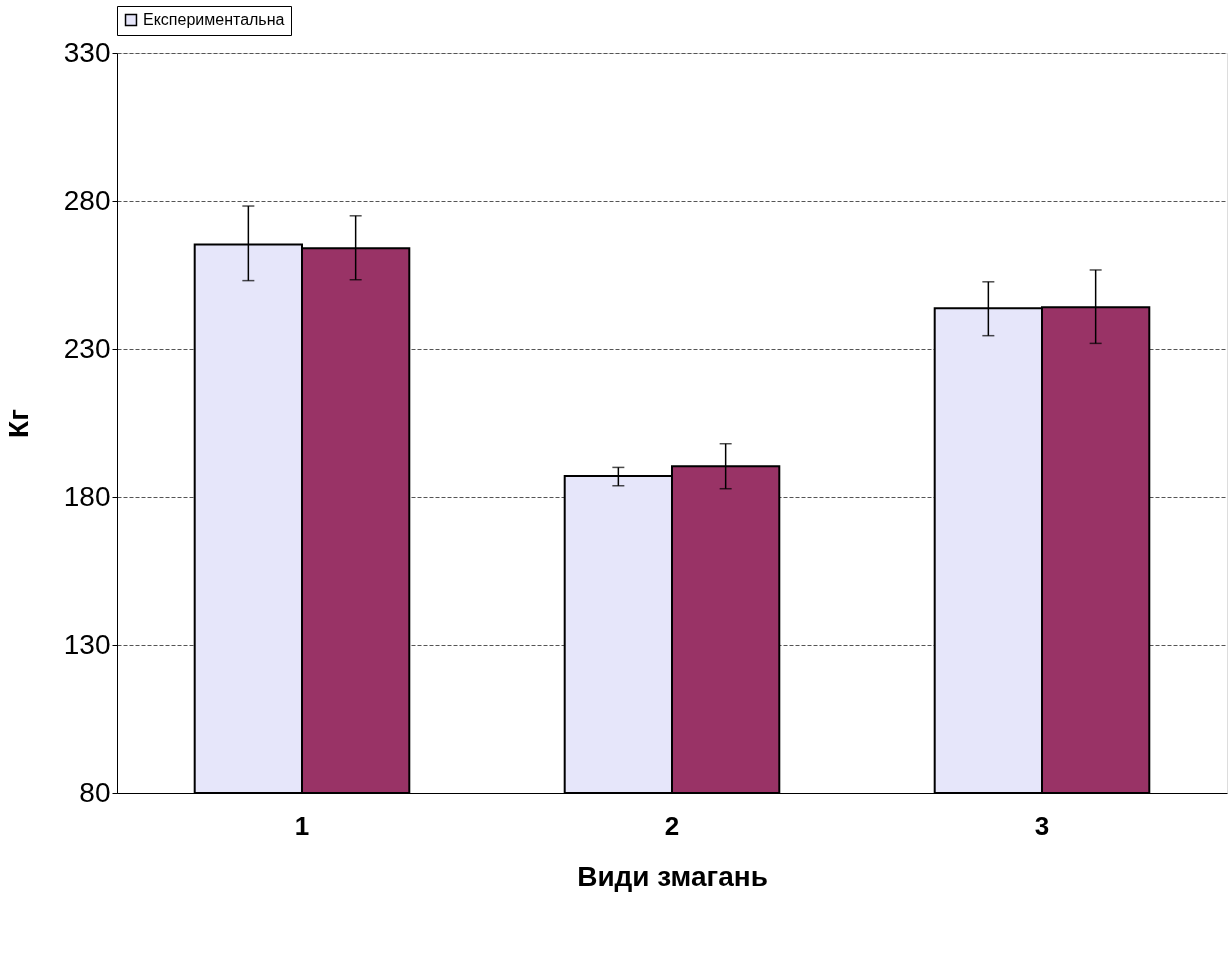 Image resolution: width=1232 pixels, height=966 pixels. I want to click on y-tick-label: 180, so click(87, 496).